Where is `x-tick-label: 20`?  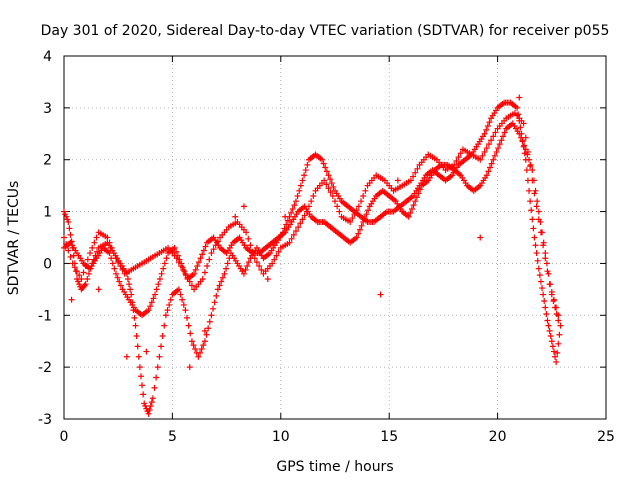
x-tick-label: 20 is located at coordinates (498, 437).